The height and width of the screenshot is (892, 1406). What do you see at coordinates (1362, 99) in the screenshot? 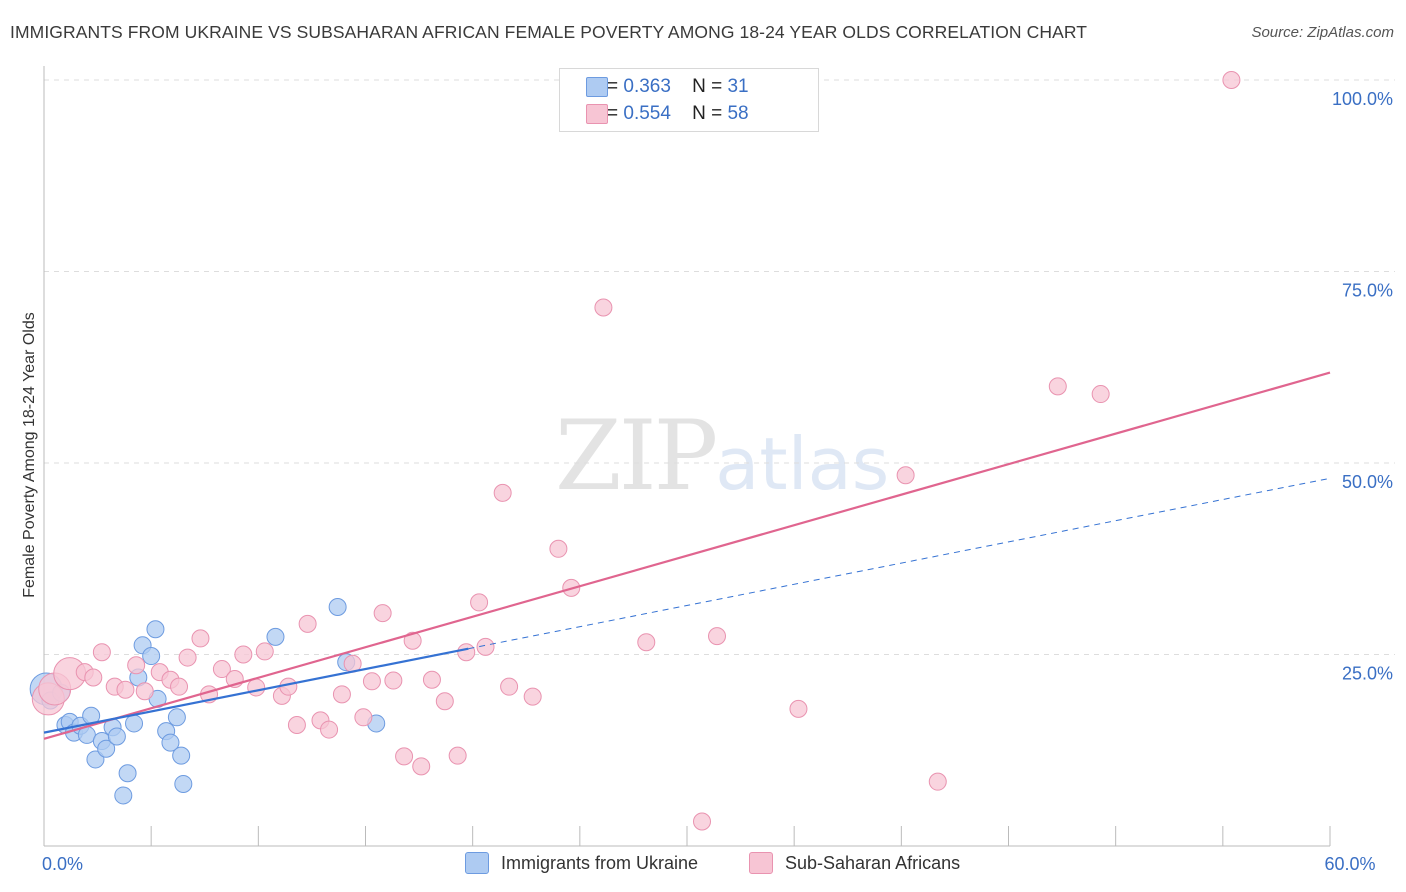
I see `y-tick-label: 100.0%` at bounding box center [1362, 99].